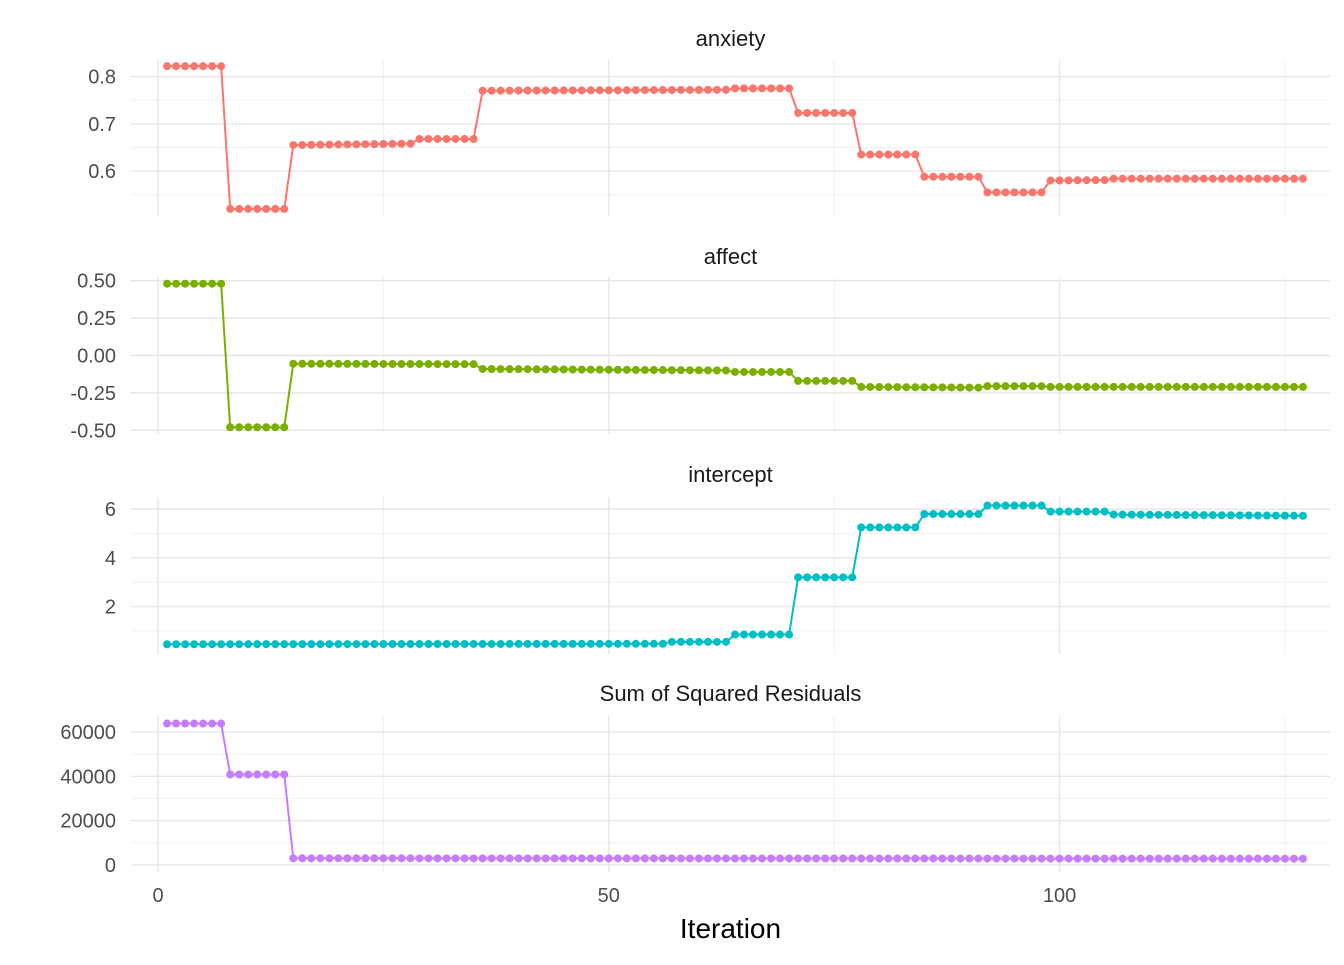 This screenshot has width=1344, height=965. I want to click on y-tick-label: 20000, so click(88, 822).